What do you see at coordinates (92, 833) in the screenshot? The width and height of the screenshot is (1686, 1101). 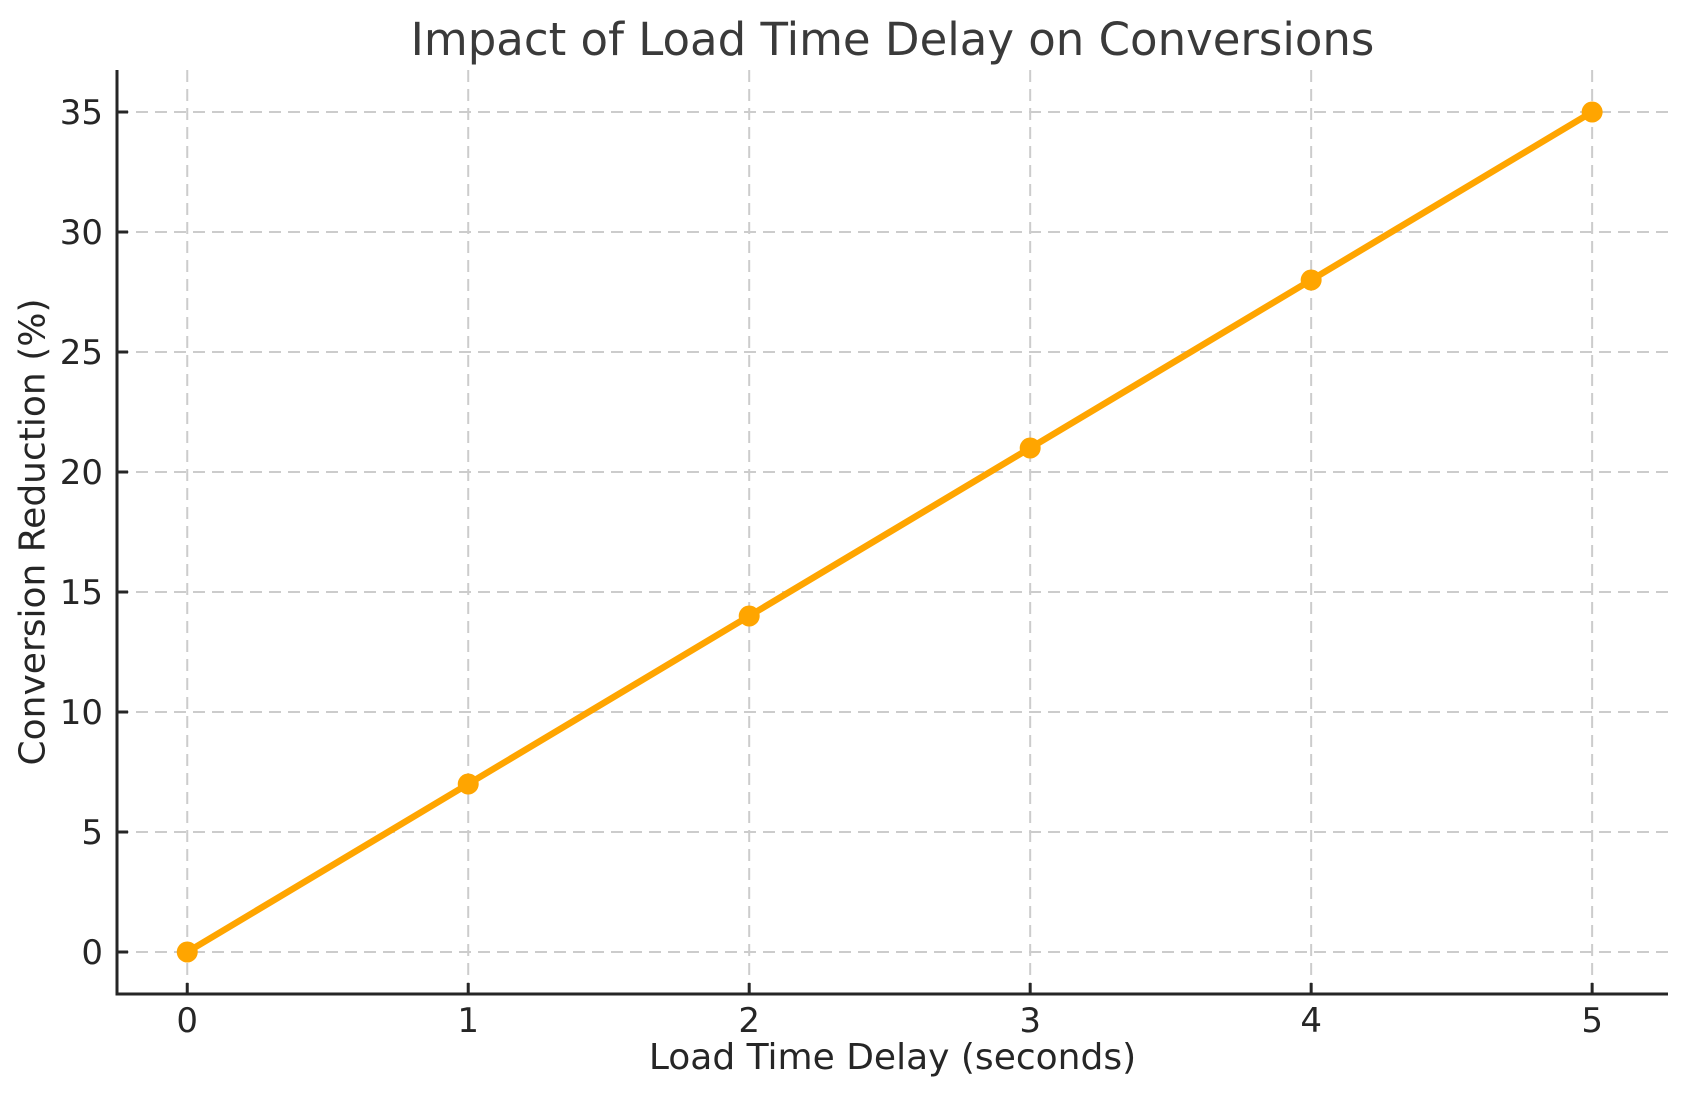 I see `y-tick-label: 5` at bounding box center [92, 833].